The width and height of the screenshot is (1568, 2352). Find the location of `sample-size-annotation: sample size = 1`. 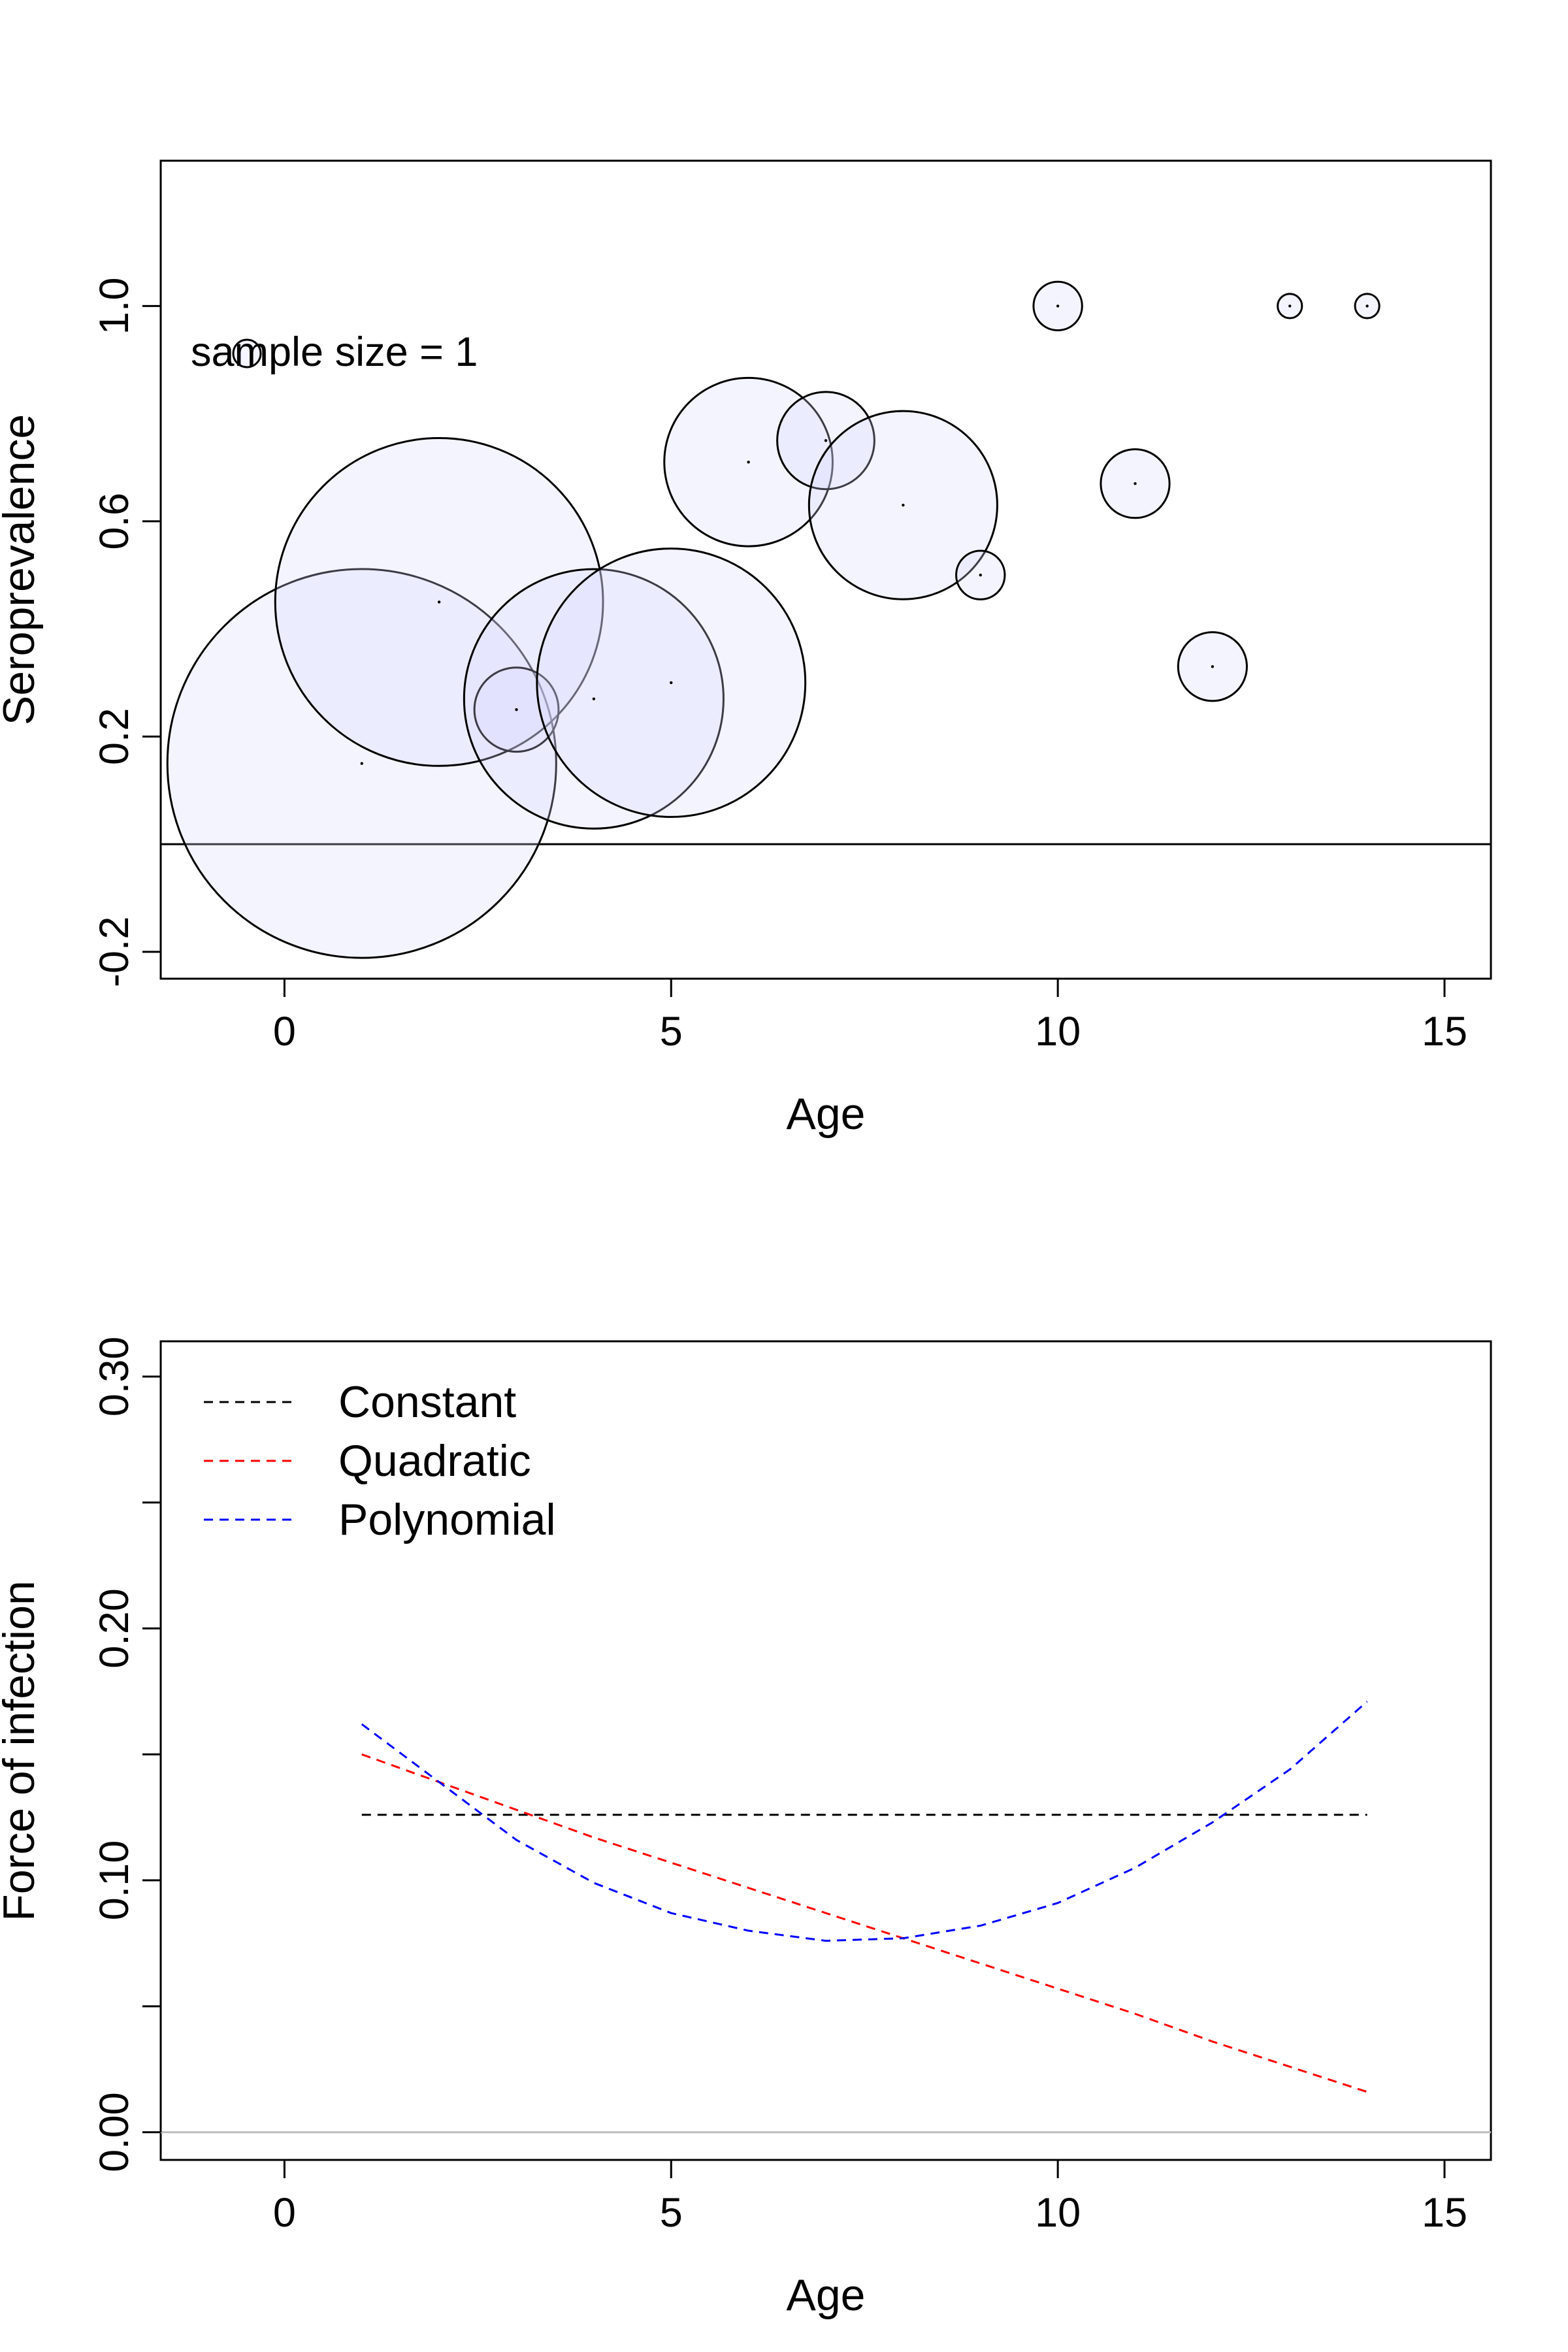

sample-size-annotation: sample size = 1 is located at coordinates (334, 352).